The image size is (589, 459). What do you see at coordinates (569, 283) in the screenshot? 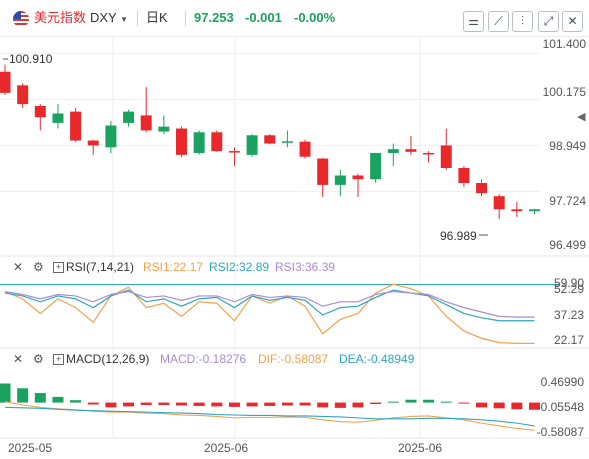
I see `rsi-tick-label: 59.90` at bounding box center [569, 283].